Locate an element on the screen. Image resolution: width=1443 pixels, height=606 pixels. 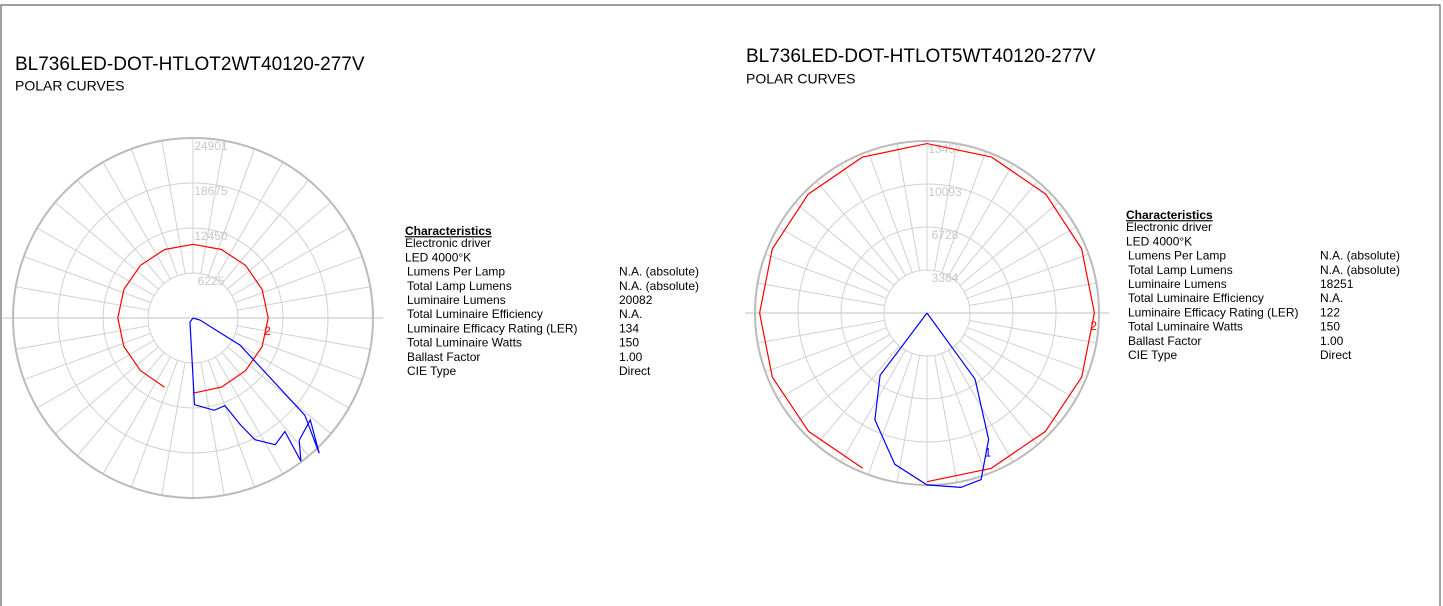
curve-label: 1 is located at coordinates (988, 453).